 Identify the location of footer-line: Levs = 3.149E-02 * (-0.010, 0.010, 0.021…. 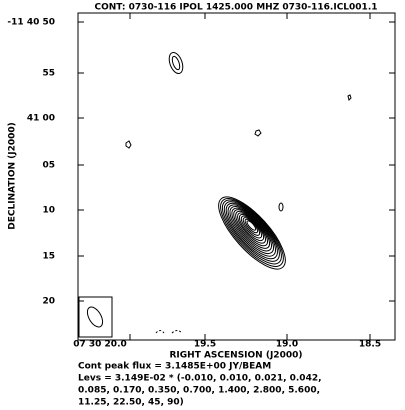
(200, 379).